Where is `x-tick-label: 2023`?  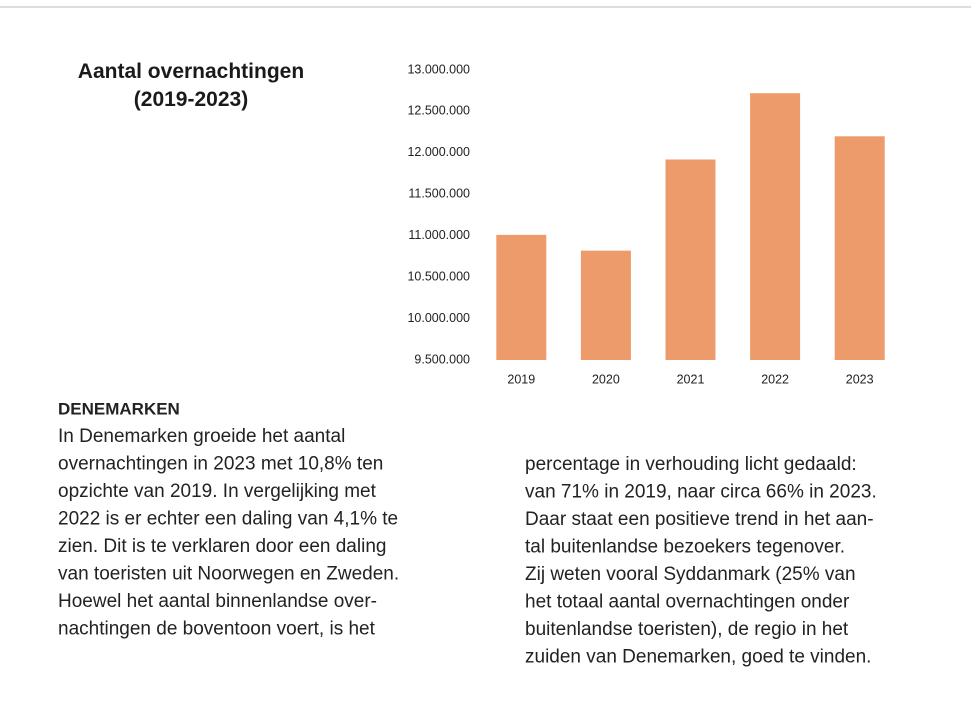 x-tick-label: 2023 is located at coordinates (860, 379).